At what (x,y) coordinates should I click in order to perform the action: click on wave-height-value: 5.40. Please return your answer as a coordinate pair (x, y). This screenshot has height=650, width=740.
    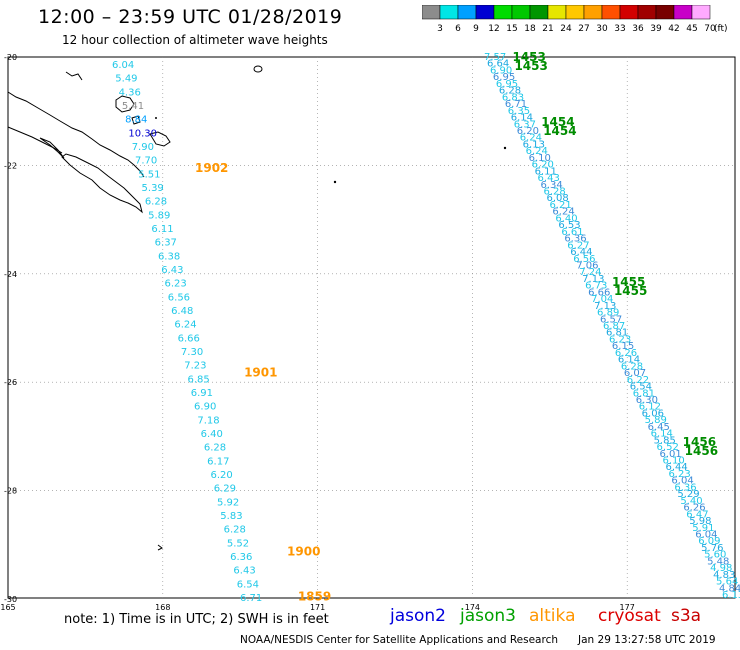
    Looking at the image, I should click on (691, 501).